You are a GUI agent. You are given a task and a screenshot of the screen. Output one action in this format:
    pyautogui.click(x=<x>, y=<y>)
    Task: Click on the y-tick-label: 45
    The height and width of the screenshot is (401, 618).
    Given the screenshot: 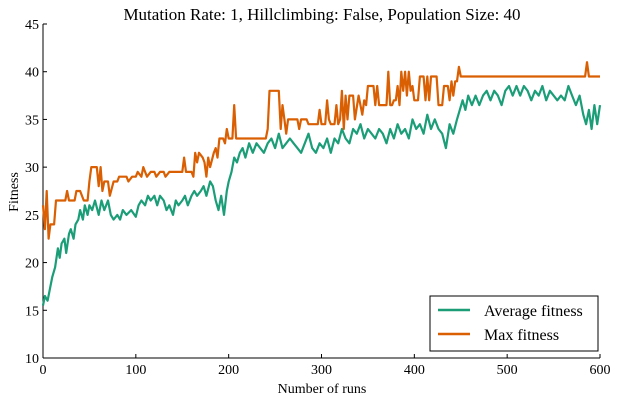 What is the action you would take?
    pyautogui.click(x=32, y=25)
    